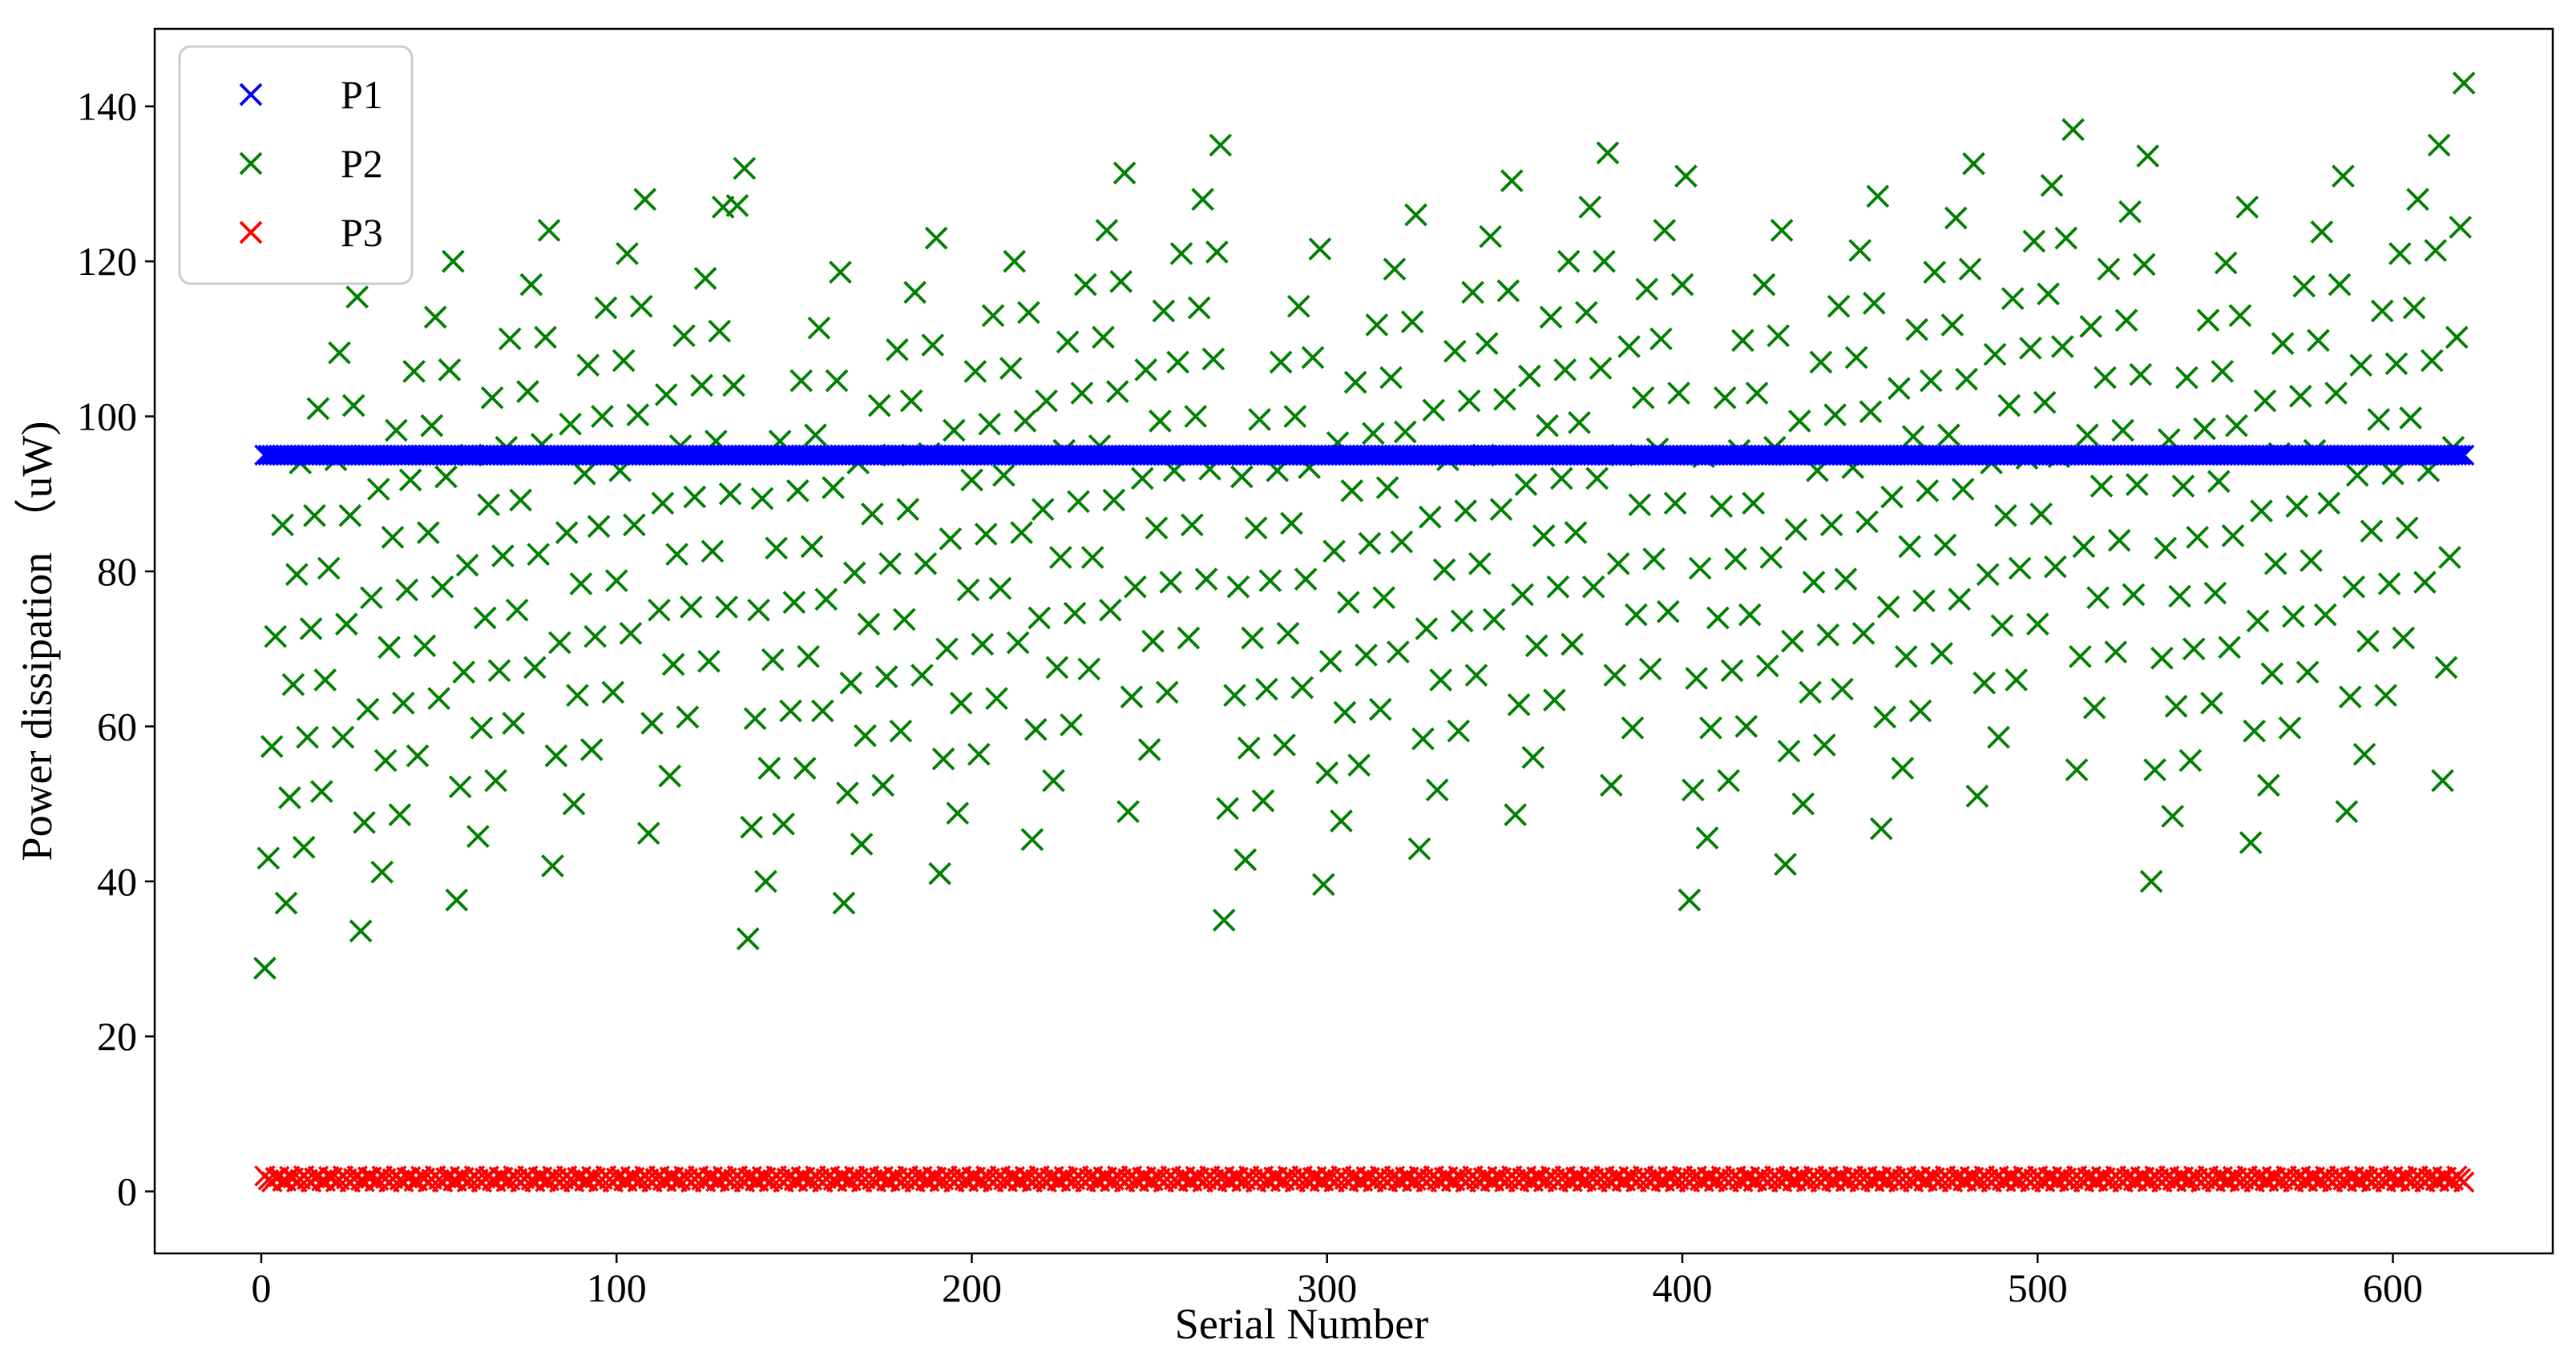 This screenshot has width=2576, height=1356. What do you see at coordinates (2460, 455) in the screenshot?
I see `p1-point` at bounding box center [2460, 455].